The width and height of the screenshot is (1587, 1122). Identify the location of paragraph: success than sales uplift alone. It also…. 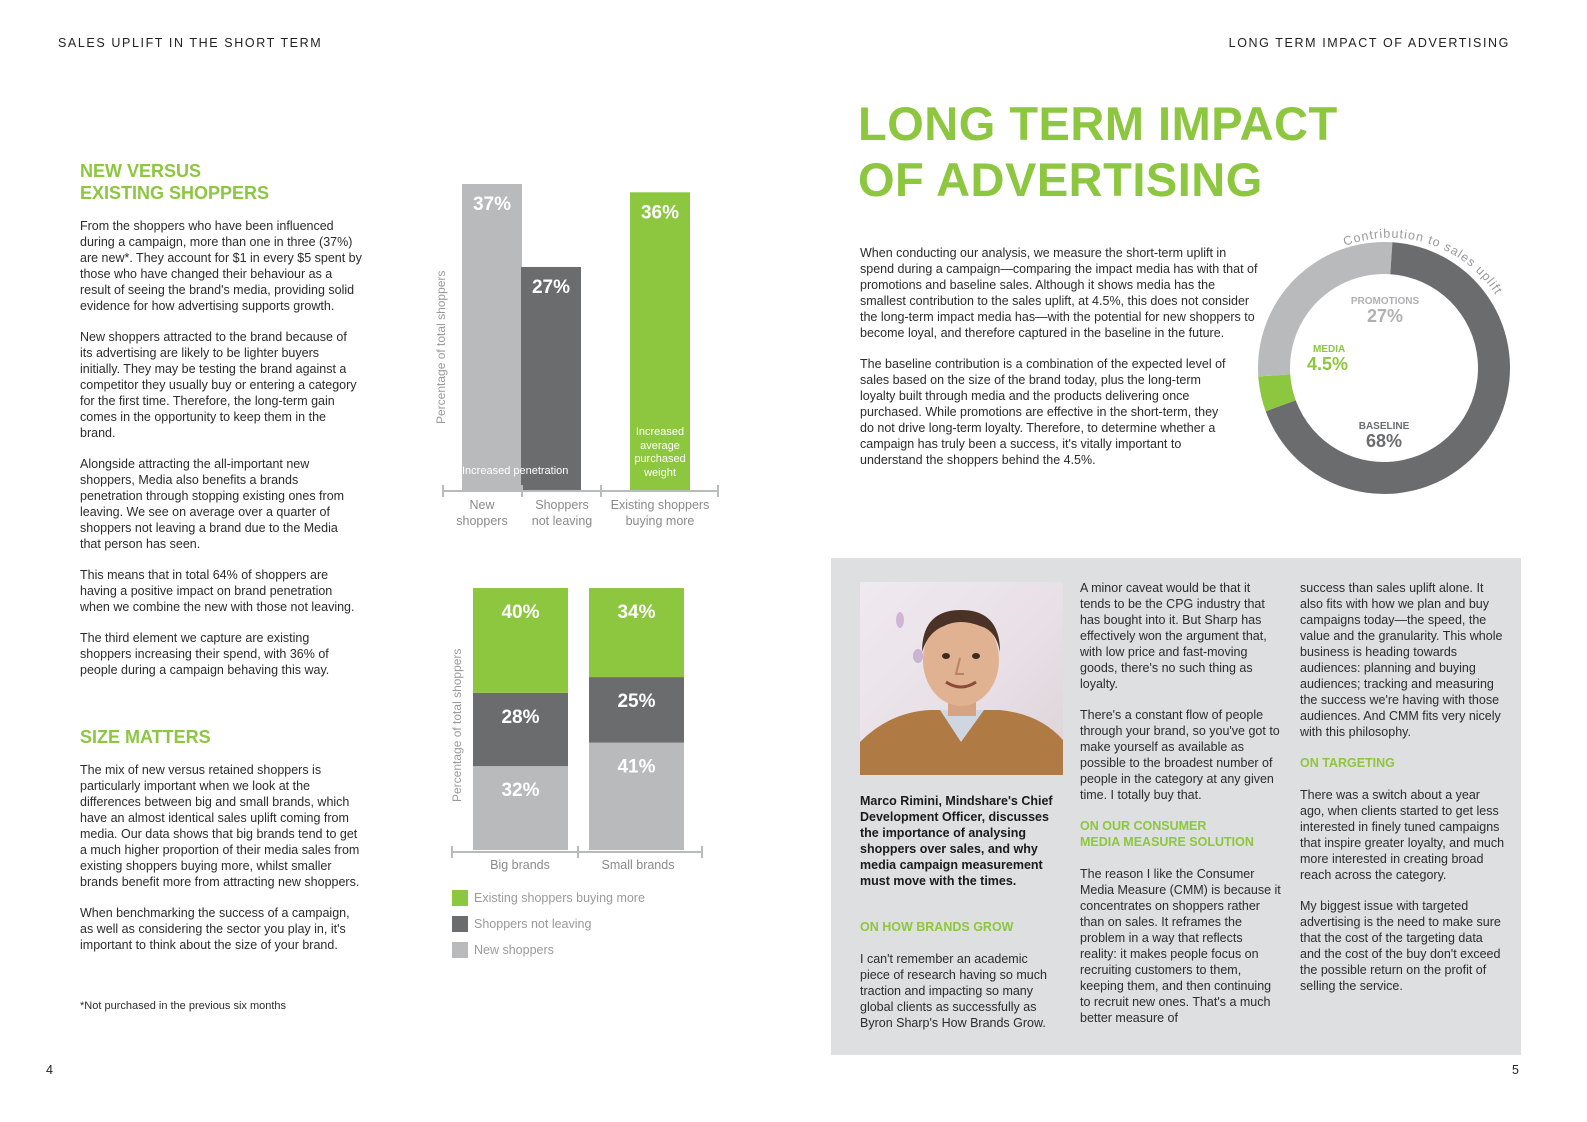
(1401, 660).